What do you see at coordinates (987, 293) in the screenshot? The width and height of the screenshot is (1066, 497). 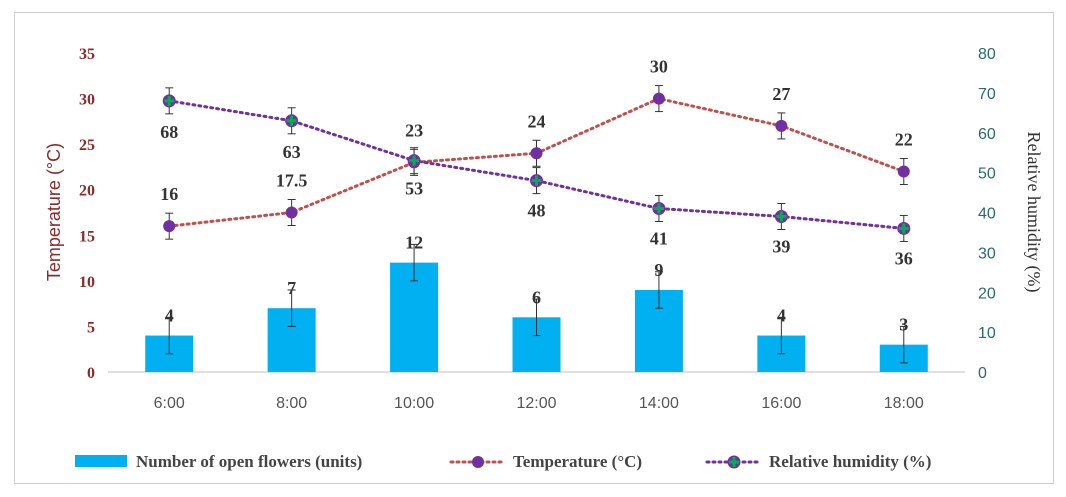 I see `y2-tick-label: 20` at bounding box center [987, 293].